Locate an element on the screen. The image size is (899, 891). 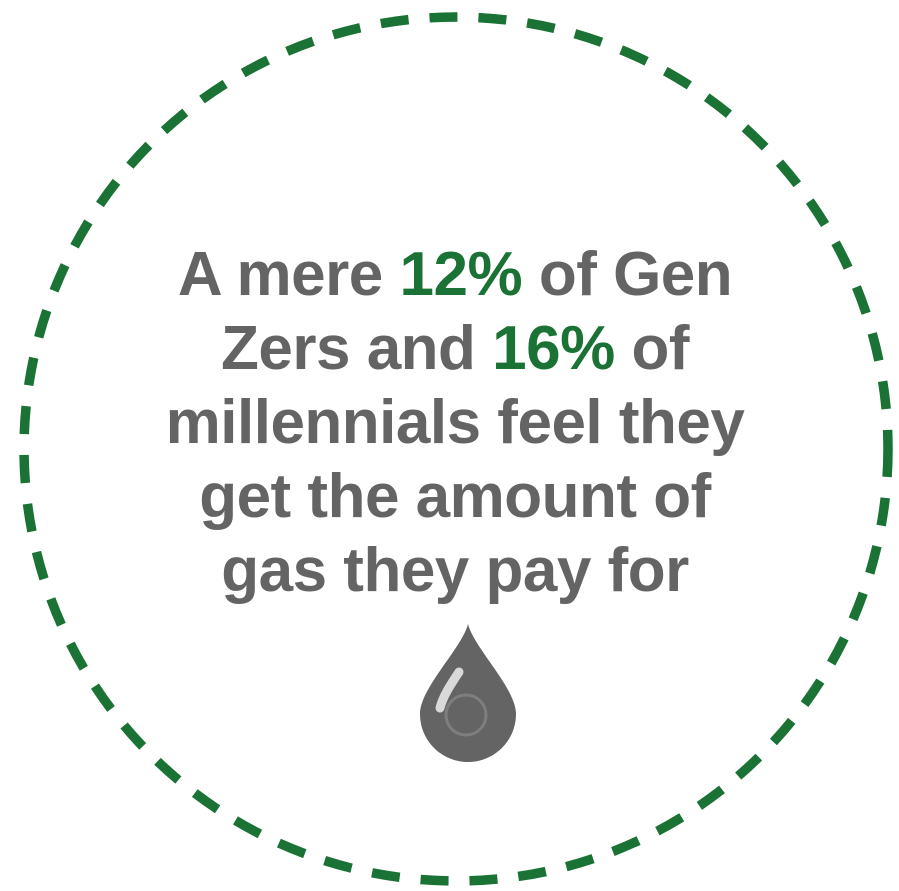
line-1-suffix: of Gen is located at coordinates (627, 274).